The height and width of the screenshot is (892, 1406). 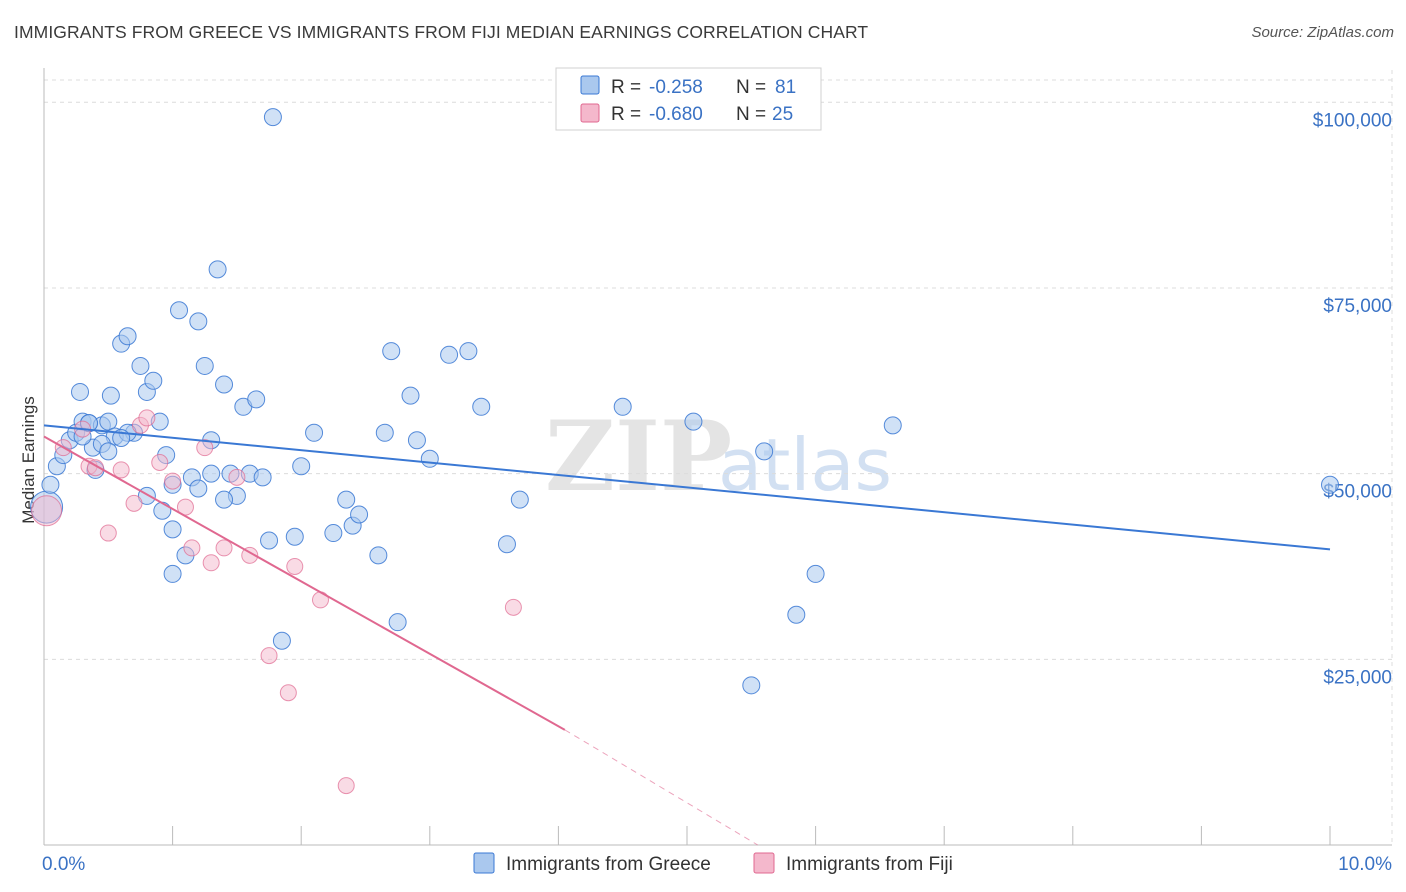 I want to click on x-tick-label: 0.0%, so click(x=63, y=864).